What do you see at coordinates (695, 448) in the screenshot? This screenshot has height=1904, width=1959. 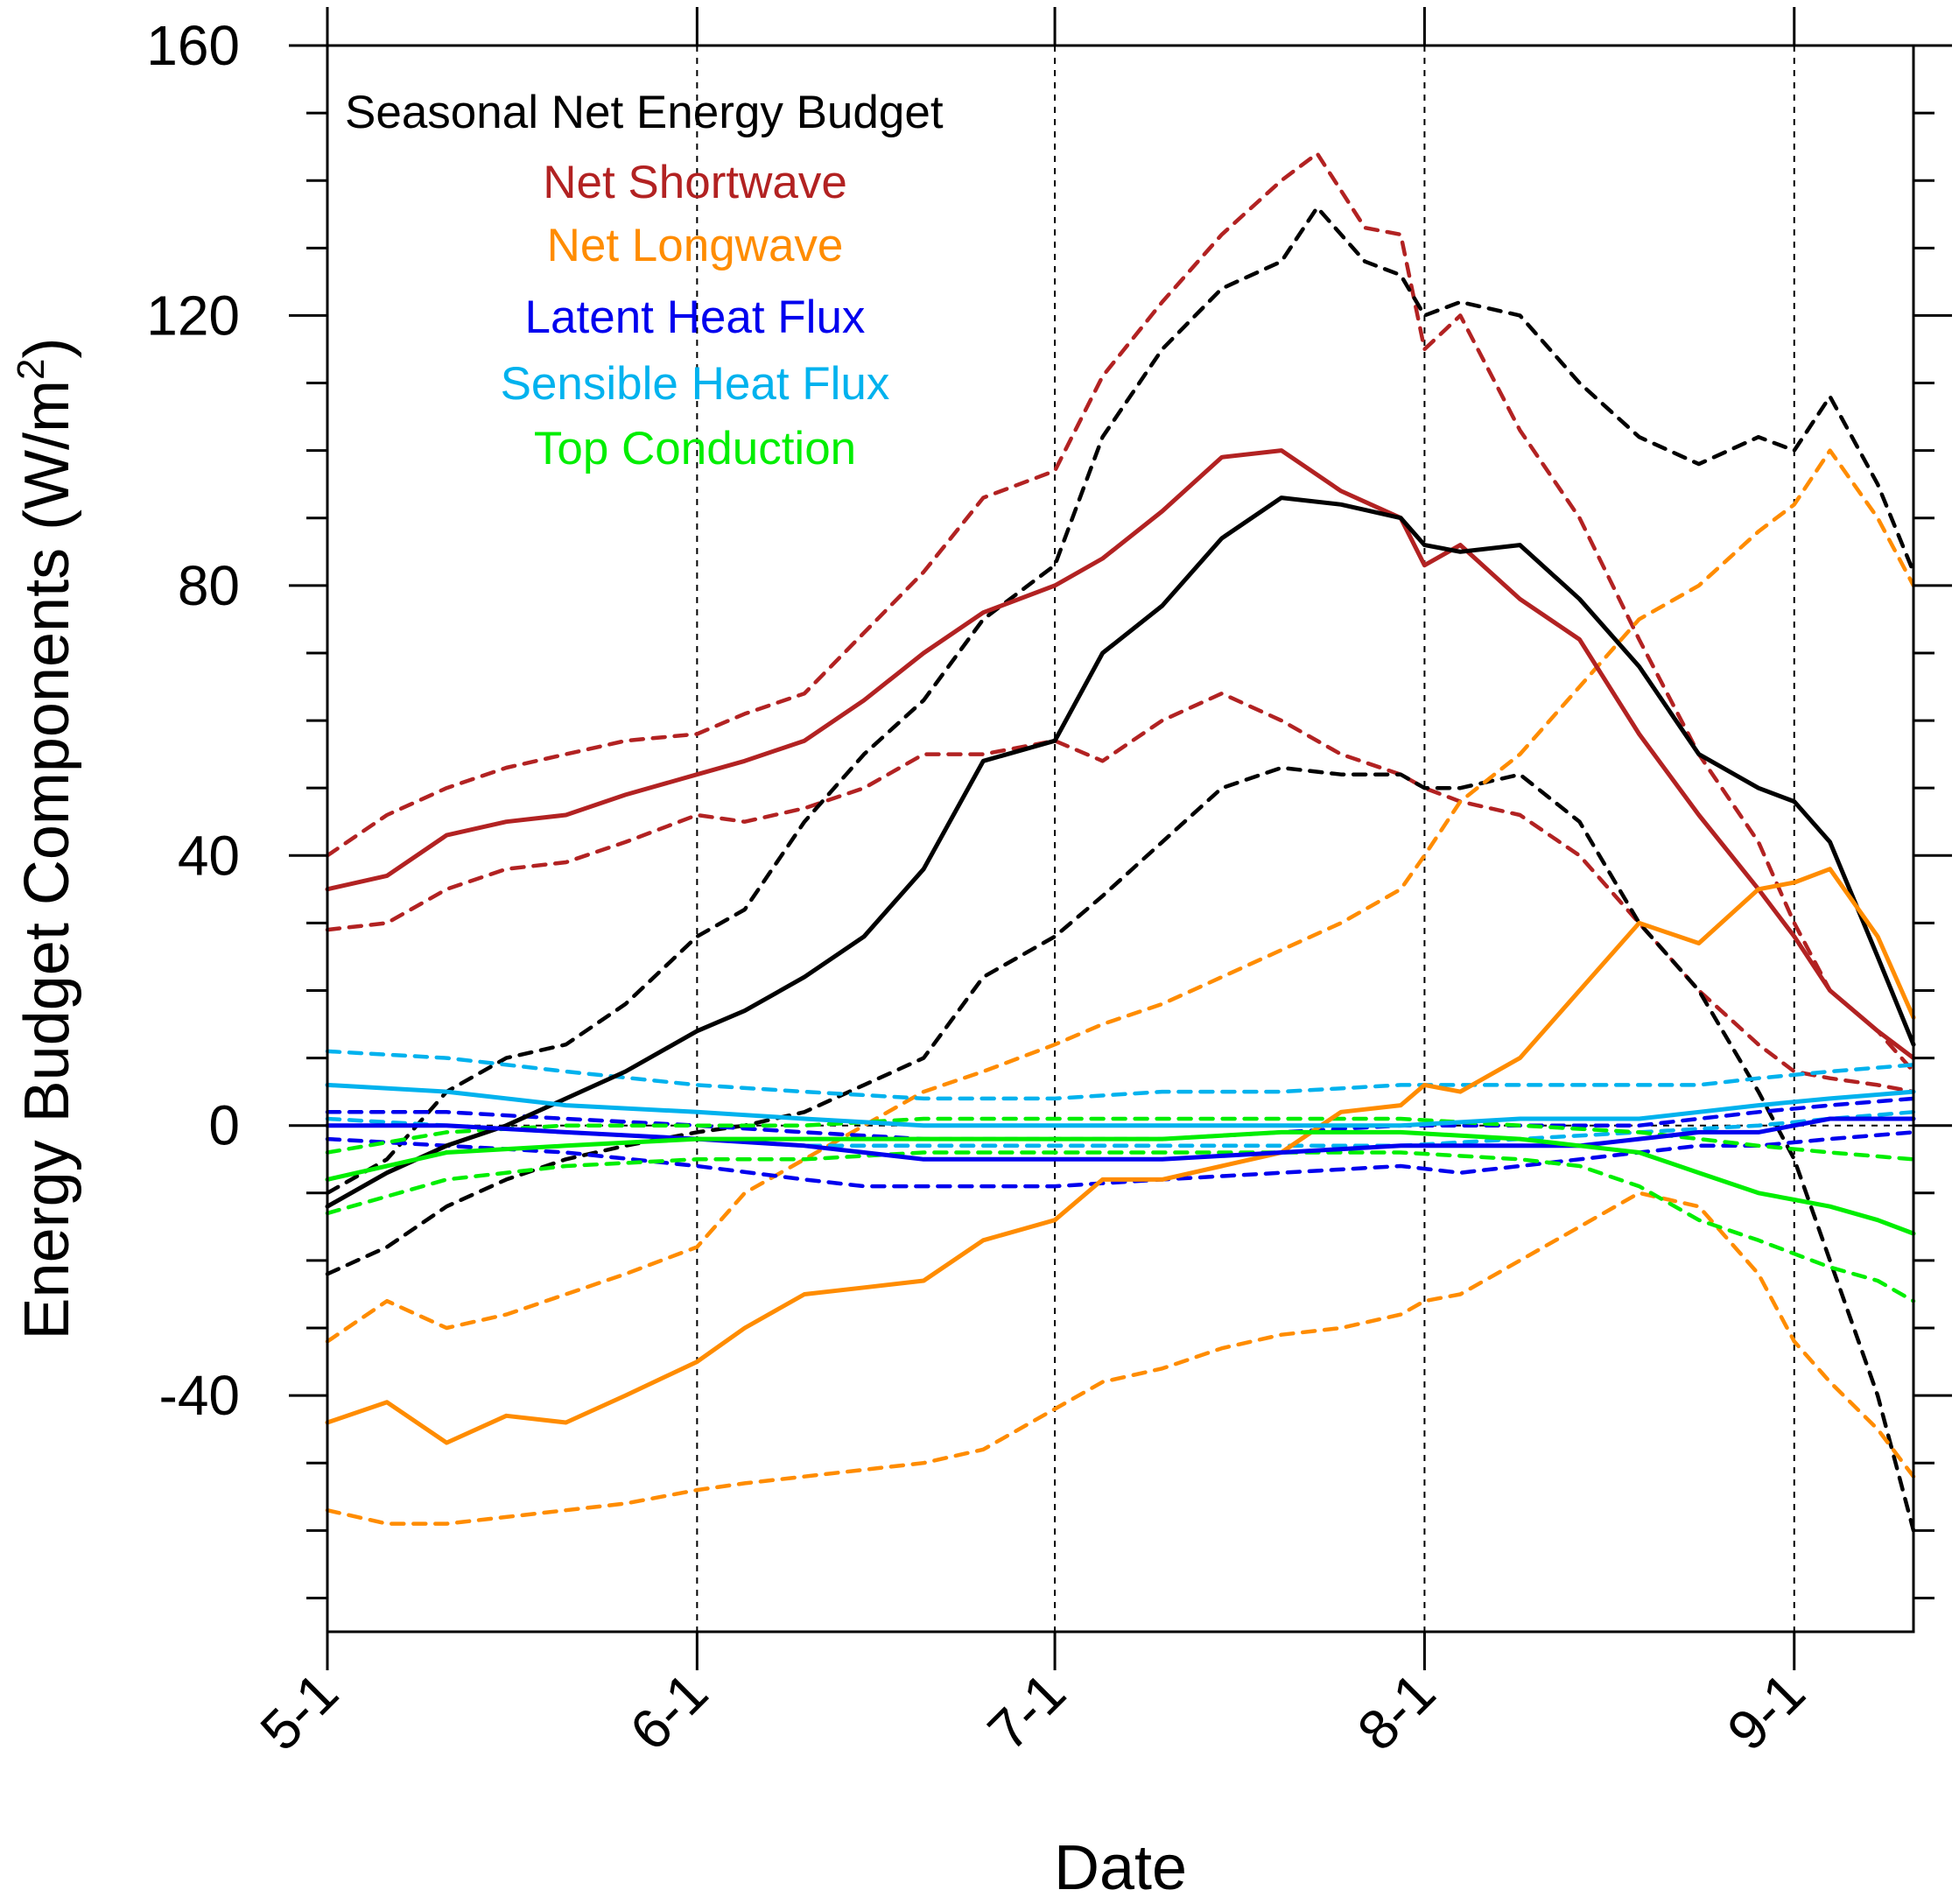 I see `legend-entry-top-conduction: Top Conduction` at bounding box center [695, 448].